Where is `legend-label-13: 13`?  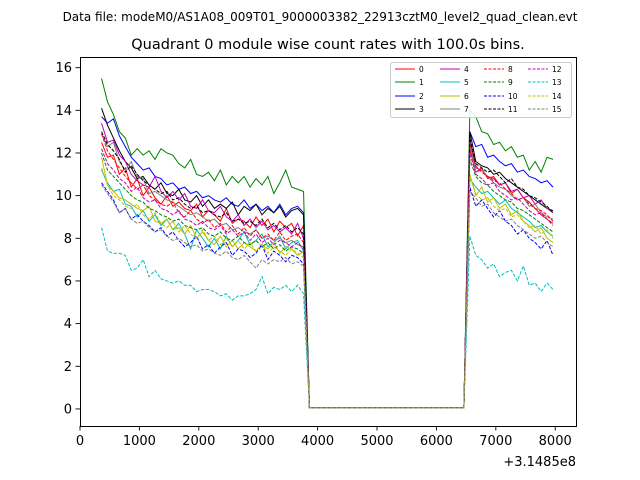 legend-label-13: 13 is located at coordinates (557, 82).